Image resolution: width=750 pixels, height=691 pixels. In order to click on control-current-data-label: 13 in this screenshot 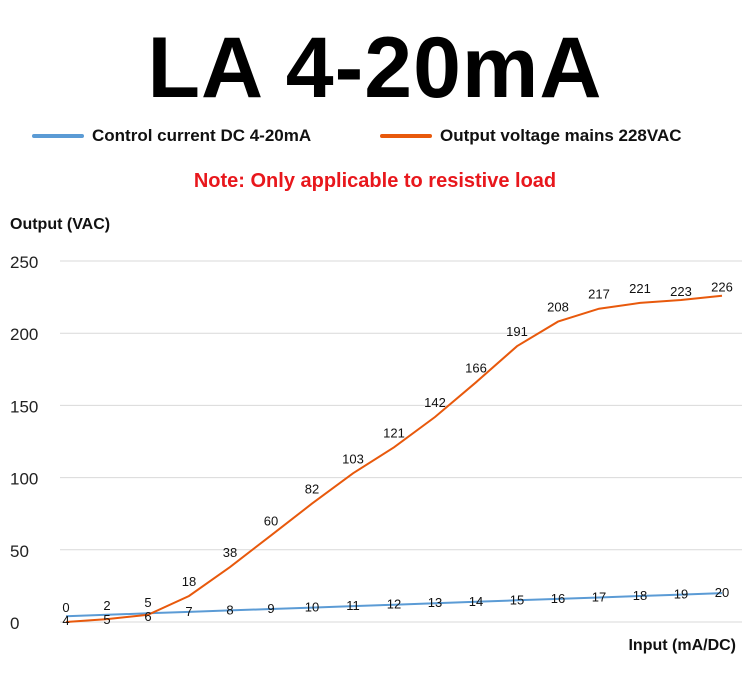, I will do `click(435, 602)`.